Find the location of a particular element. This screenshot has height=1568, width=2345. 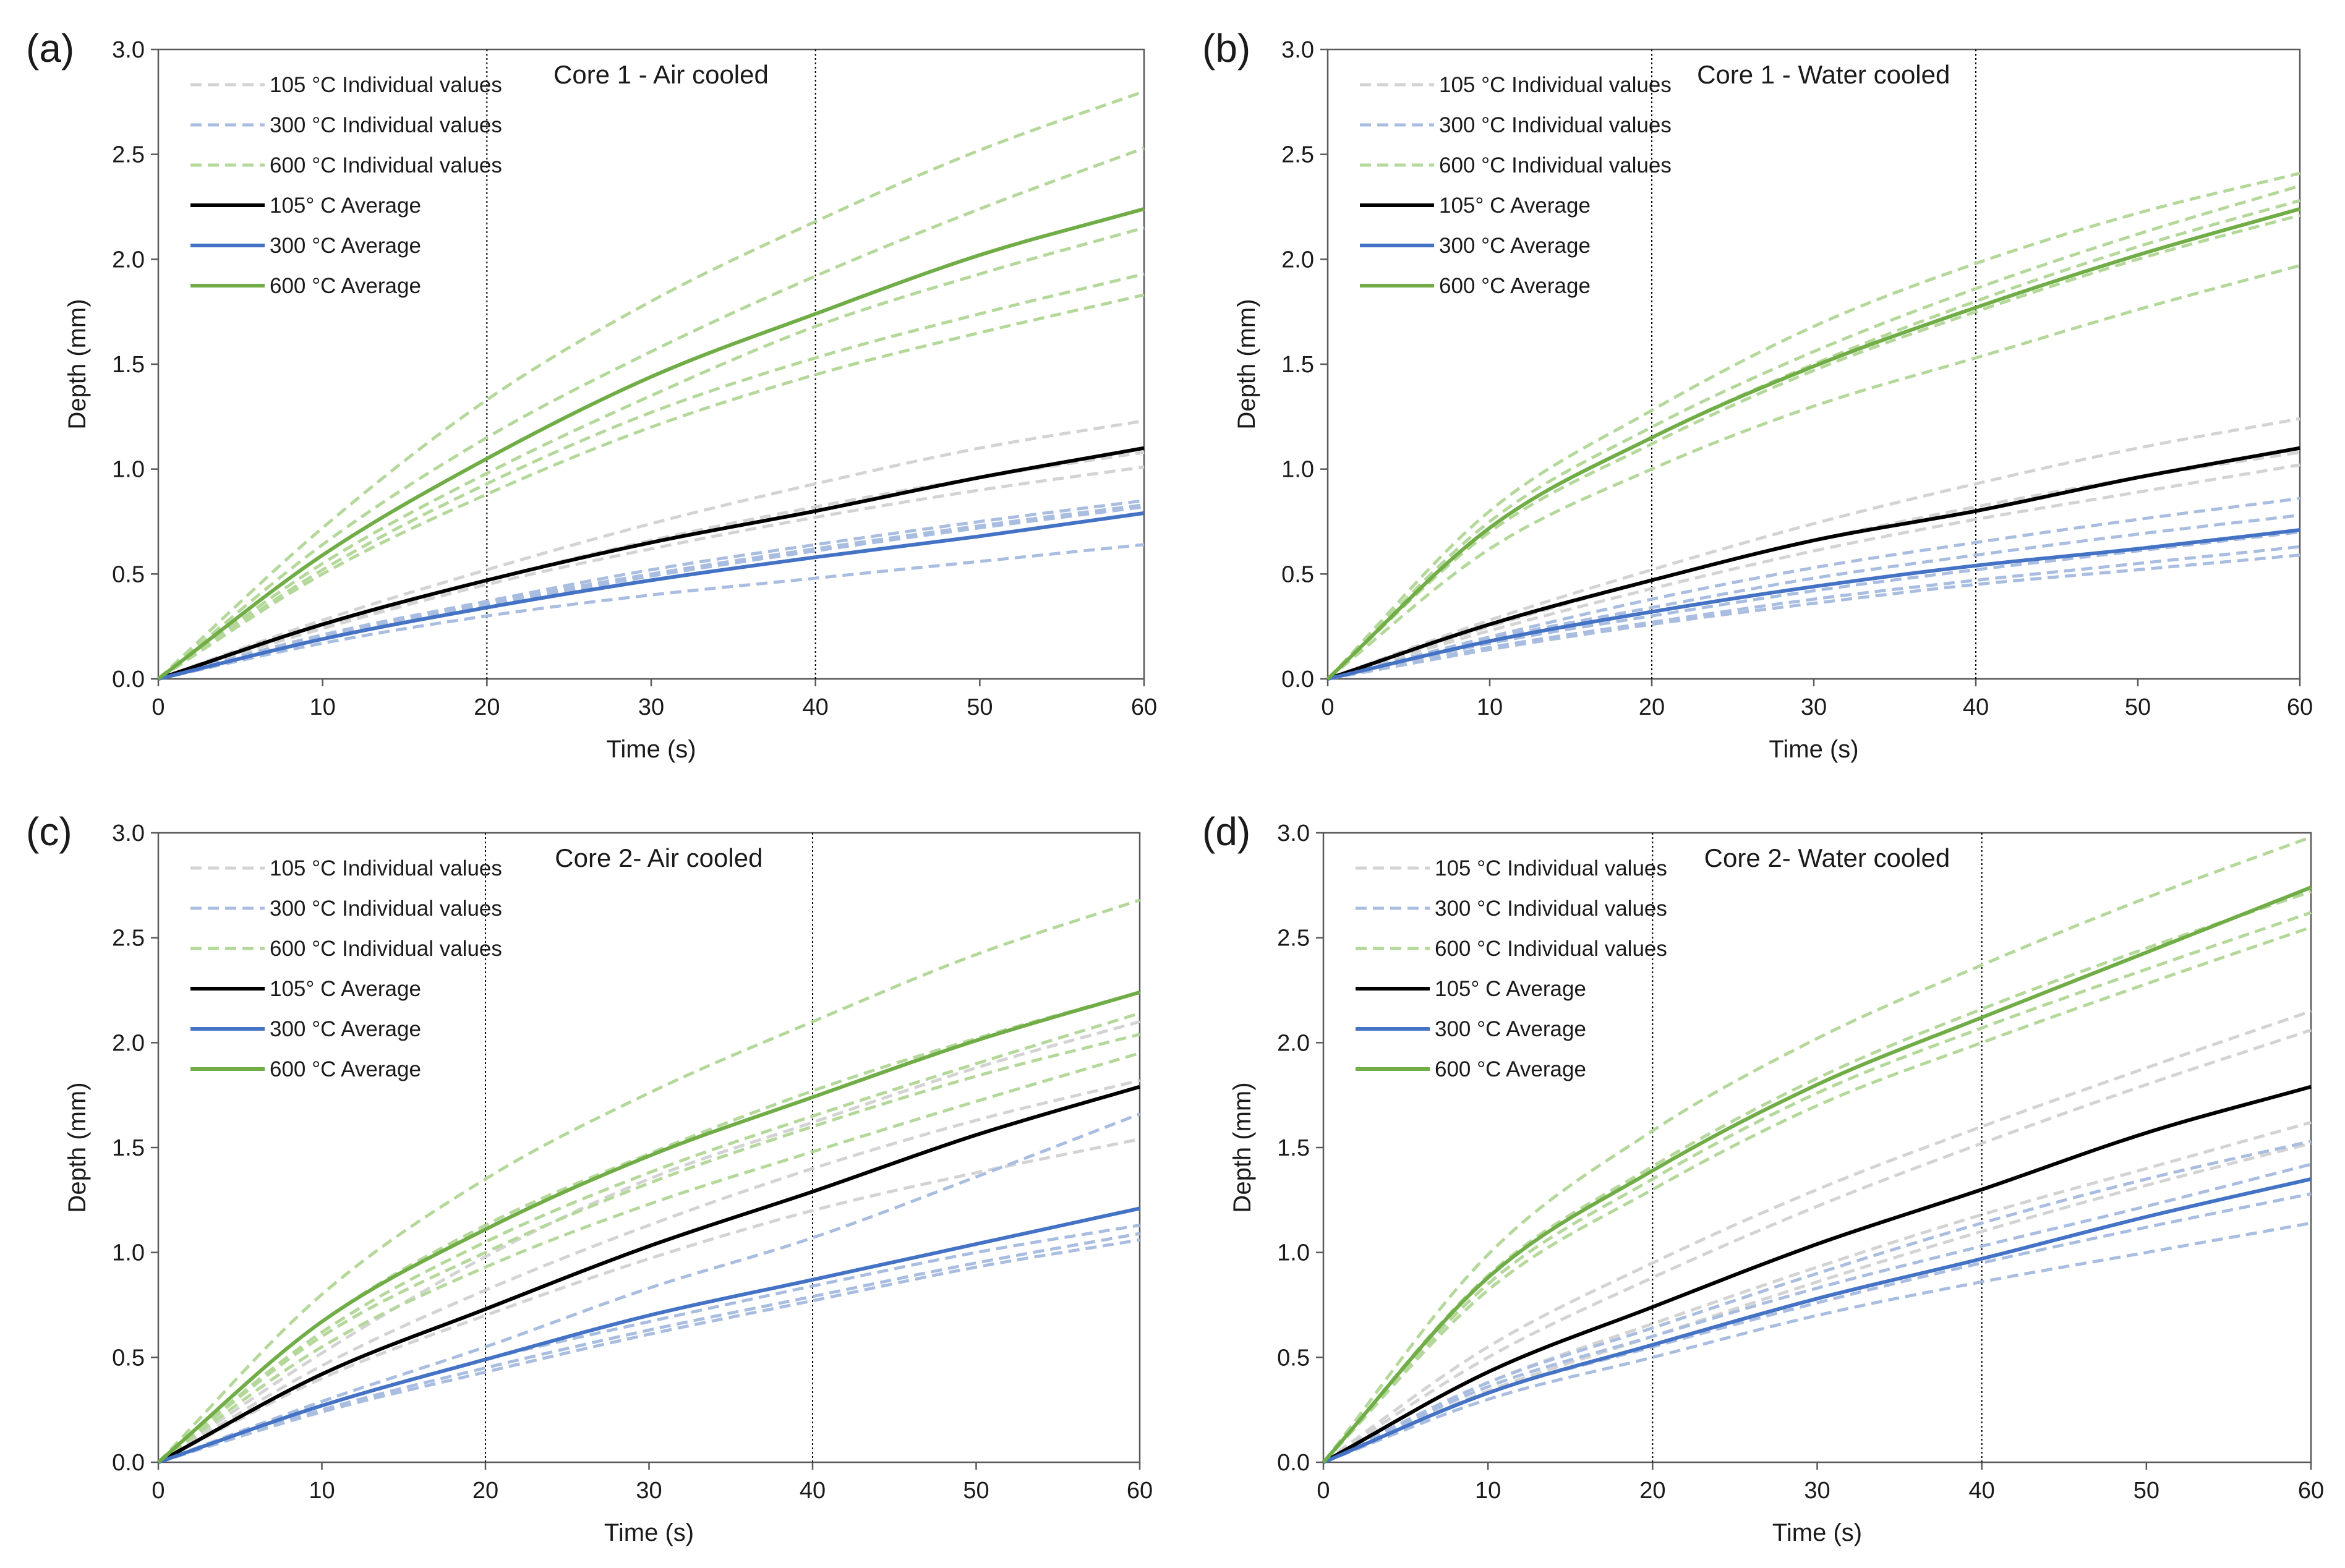

panel-title: Core 1 - Water cooled is located at coordinates (1824, 74).